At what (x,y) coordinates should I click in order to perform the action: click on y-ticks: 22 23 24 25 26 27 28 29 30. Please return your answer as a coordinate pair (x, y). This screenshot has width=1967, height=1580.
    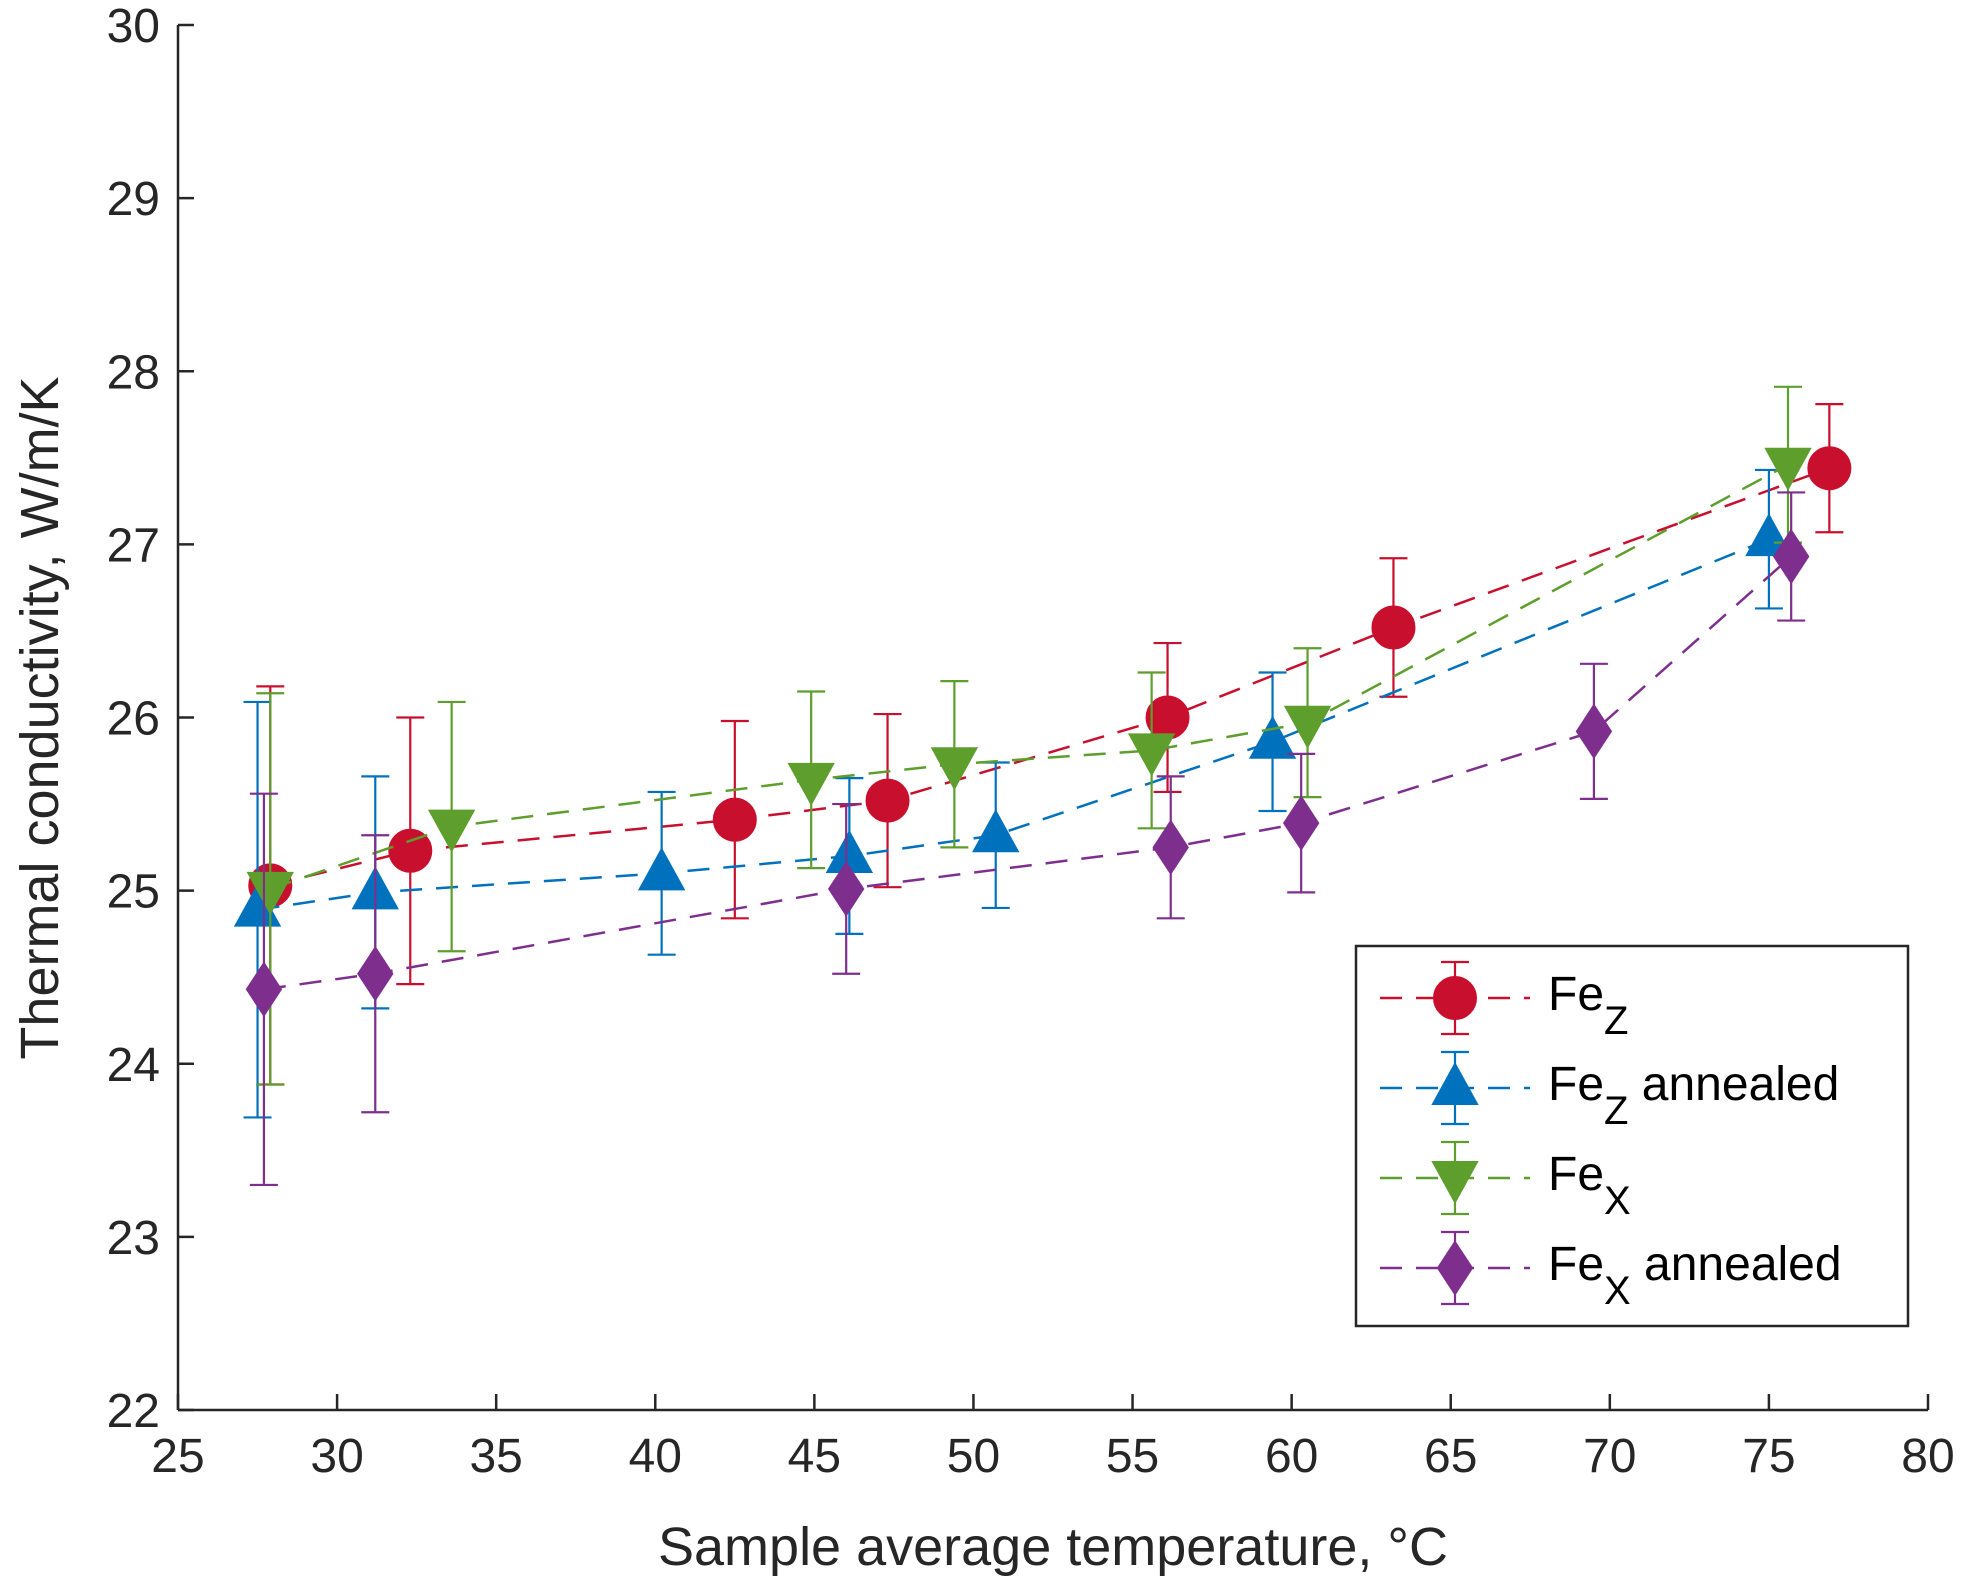
    Looking at the image, I should click on (150, 719).